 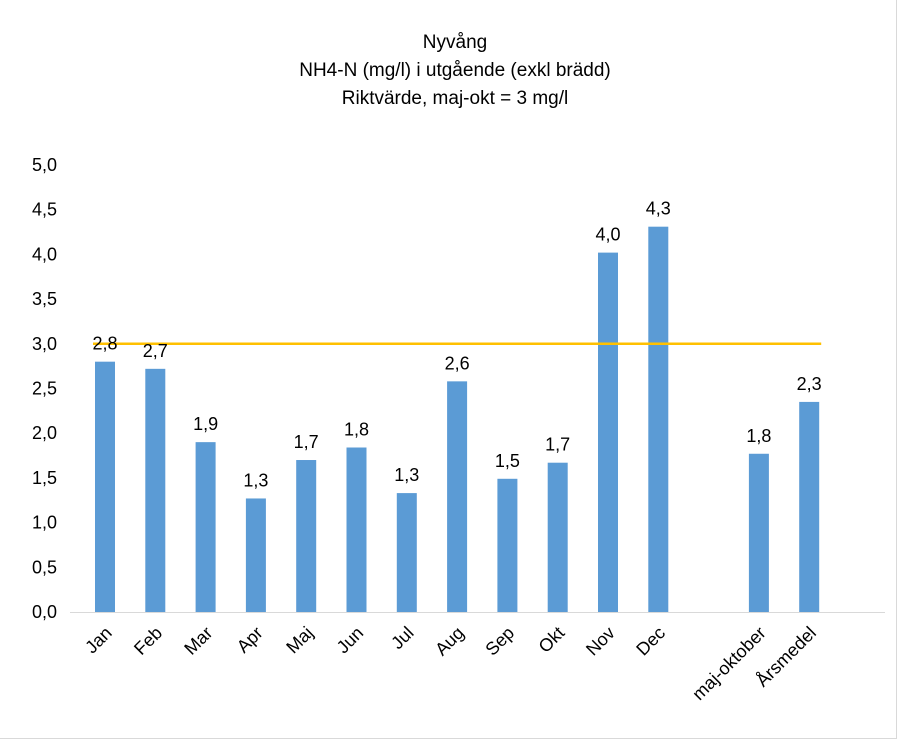 What do you see at coordinates (104, 344) in the screenshot?
I see `data-label: 2,8` at bounding box center [104, 344].